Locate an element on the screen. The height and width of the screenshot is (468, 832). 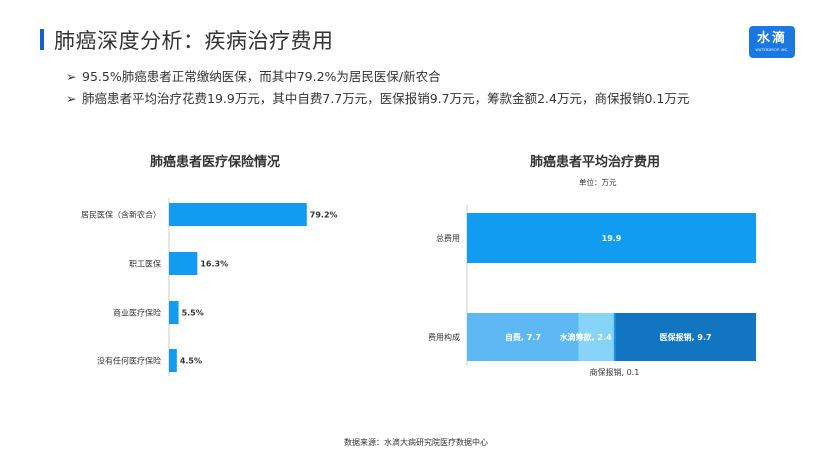
data-label: 商保报销, 0.1 is located at coordinates (614, 372).